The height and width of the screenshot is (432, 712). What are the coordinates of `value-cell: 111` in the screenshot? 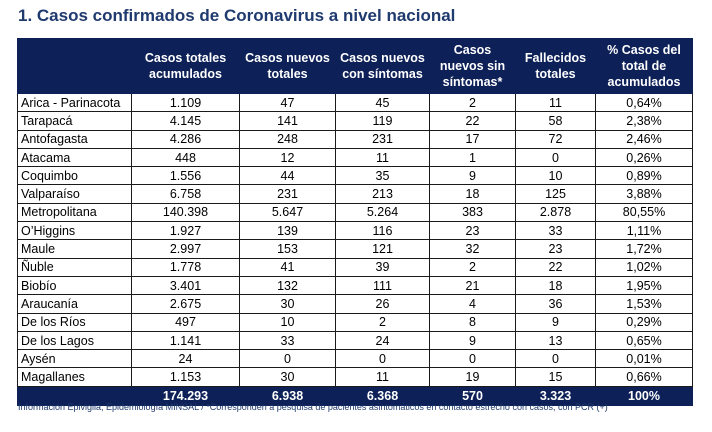 It's located at (382, 285).